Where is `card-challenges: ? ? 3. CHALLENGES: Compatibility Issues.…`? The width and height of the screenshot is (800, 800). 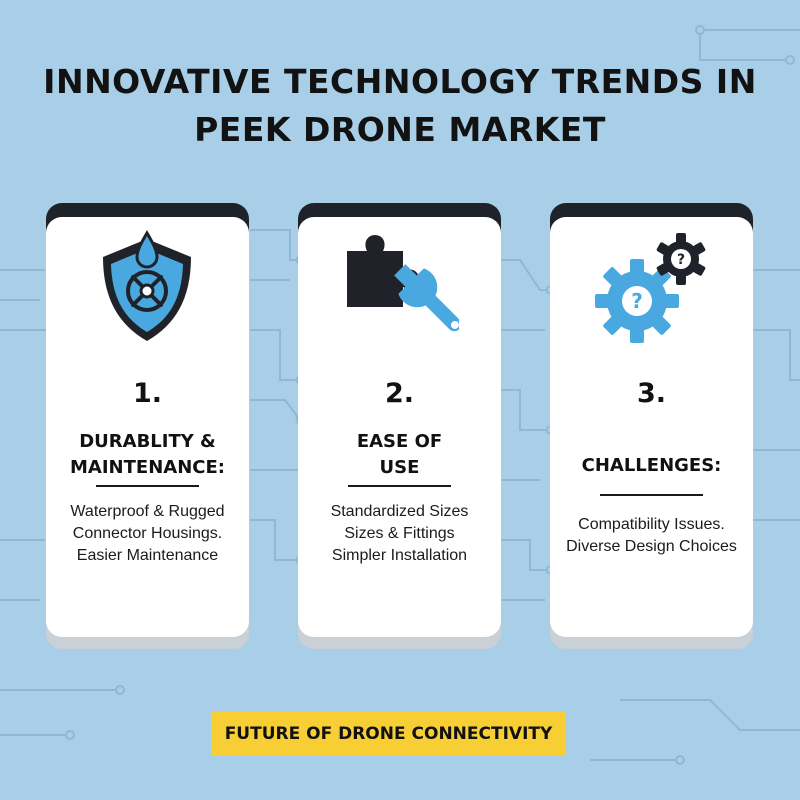
card-challenges: ? ? 3. CHALLENGES: Compatibility Issues.… is located at coordinates (651, 426).